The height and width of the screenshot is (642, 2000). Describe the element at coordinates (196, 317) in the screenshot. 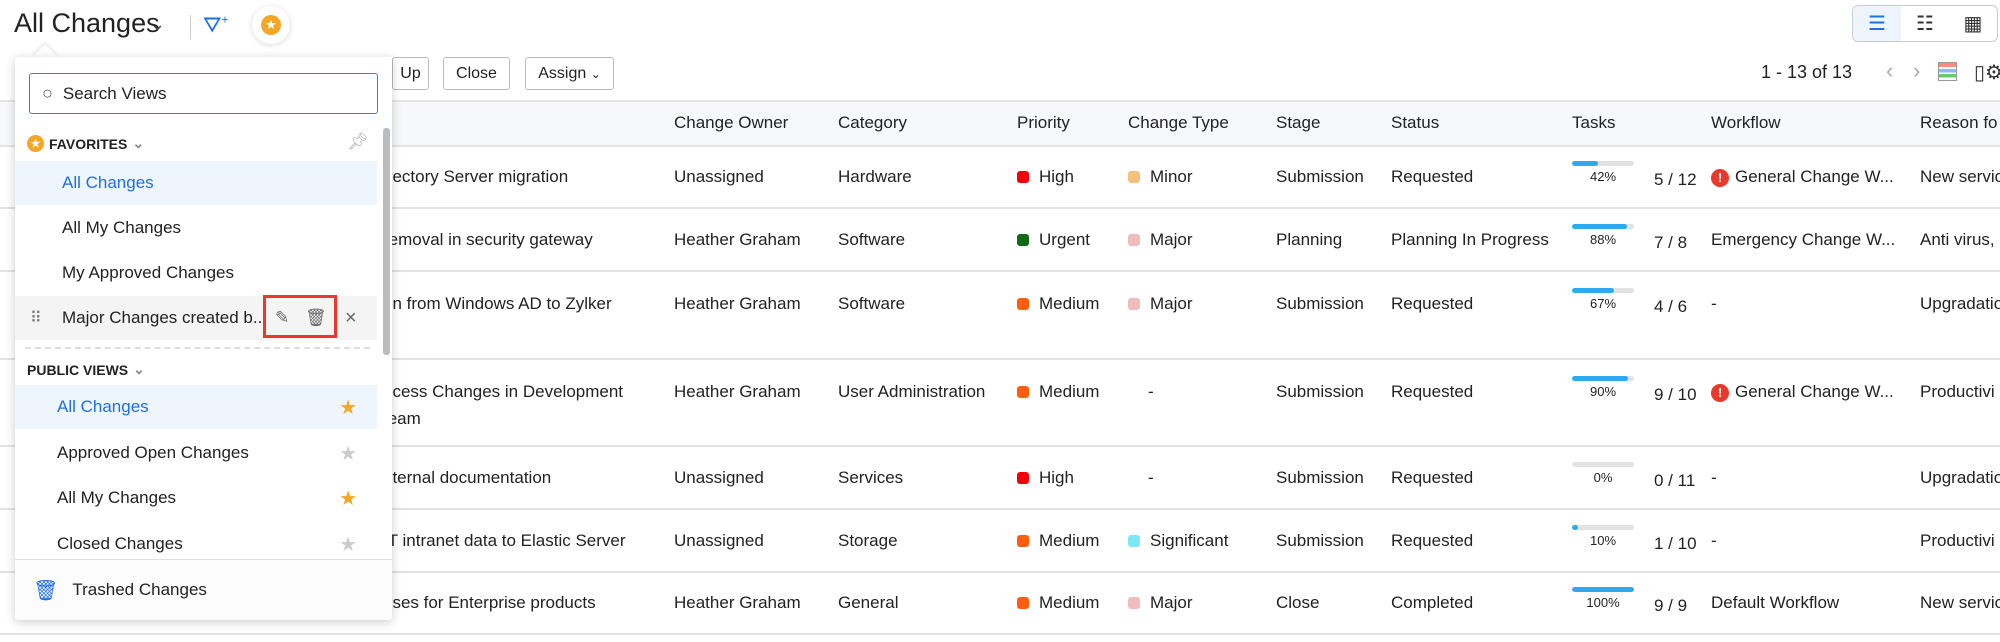

I see `favorite-view-major-changes: ⠿ Major Changes created b.. ✎ 🗑︎ ×` at that location.